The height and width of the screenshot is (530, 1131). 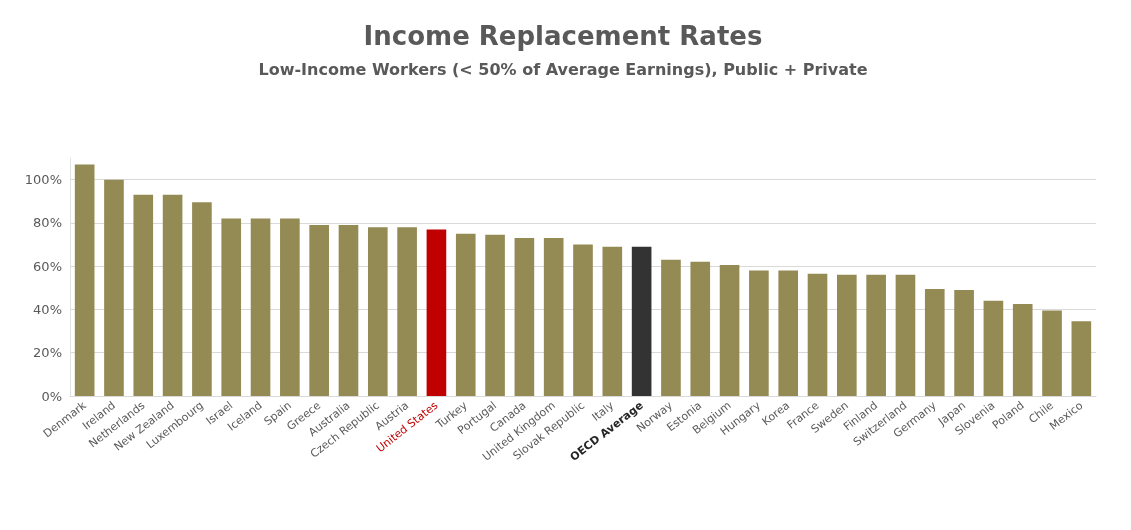 What do you see at coordinates (47, 223) in the screenshot?
I see `y-tick-label: 80%` at bounding box center [47, 223].